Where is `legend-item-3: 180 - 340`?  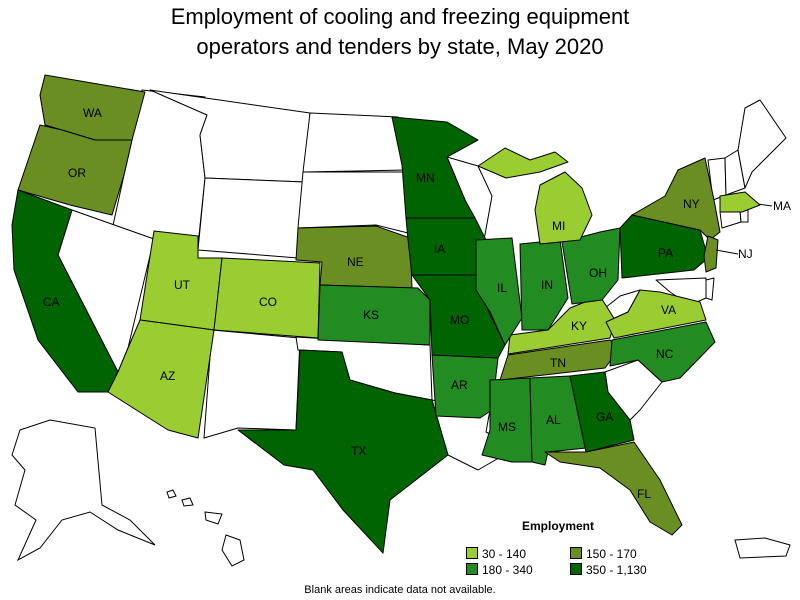 legend-item-3: 180 - 340 is located at coordinates (499, 569).